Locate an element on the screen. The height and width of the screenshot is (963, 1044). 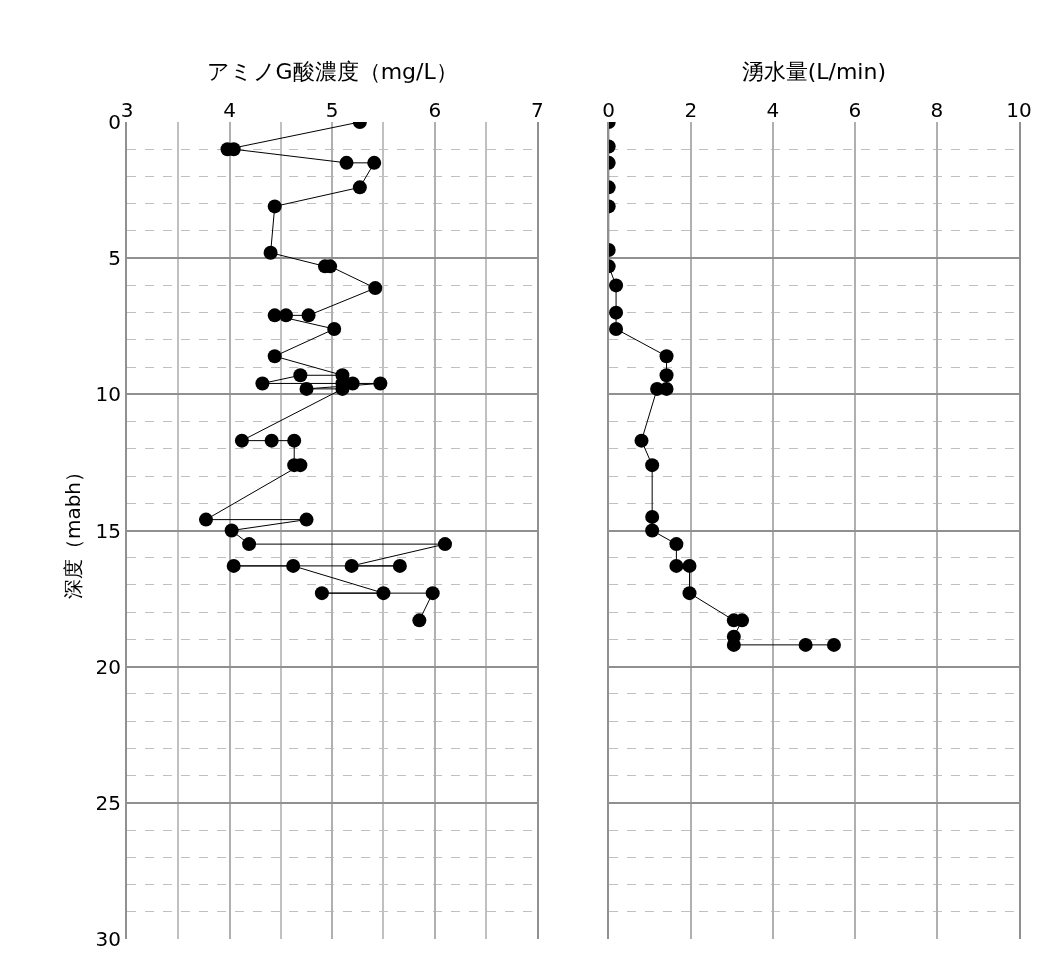
y-tick-label: 30 is located at coordinates (108, 939).